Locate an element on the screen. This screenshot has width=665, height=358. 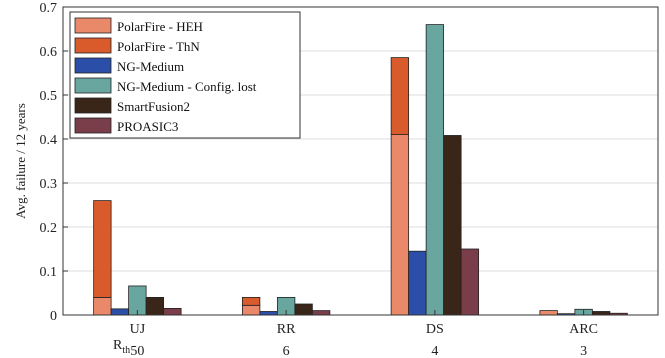
threshold-value: 4 is located at coordinates (434, 351).